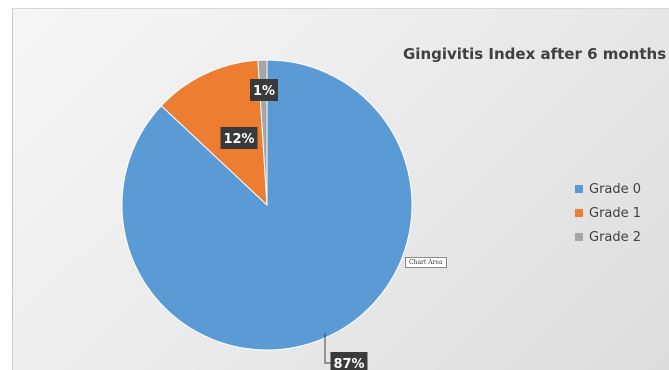 This screenshot has height=370, width=669. I want to click on legend: Grade 0 Grade 1 Grade 2, so click(608, 213).